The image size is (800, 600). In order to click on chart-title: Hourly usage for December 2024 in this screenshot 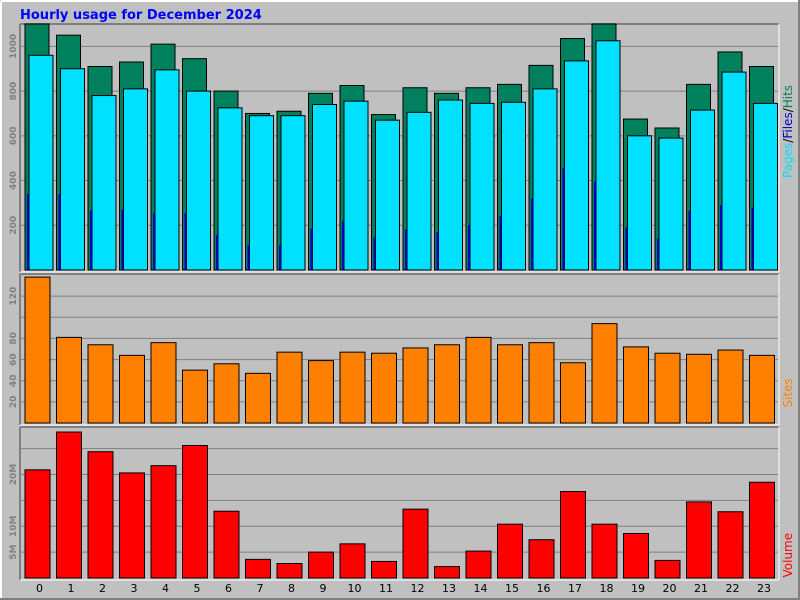, I will do `click(141, 15)`.